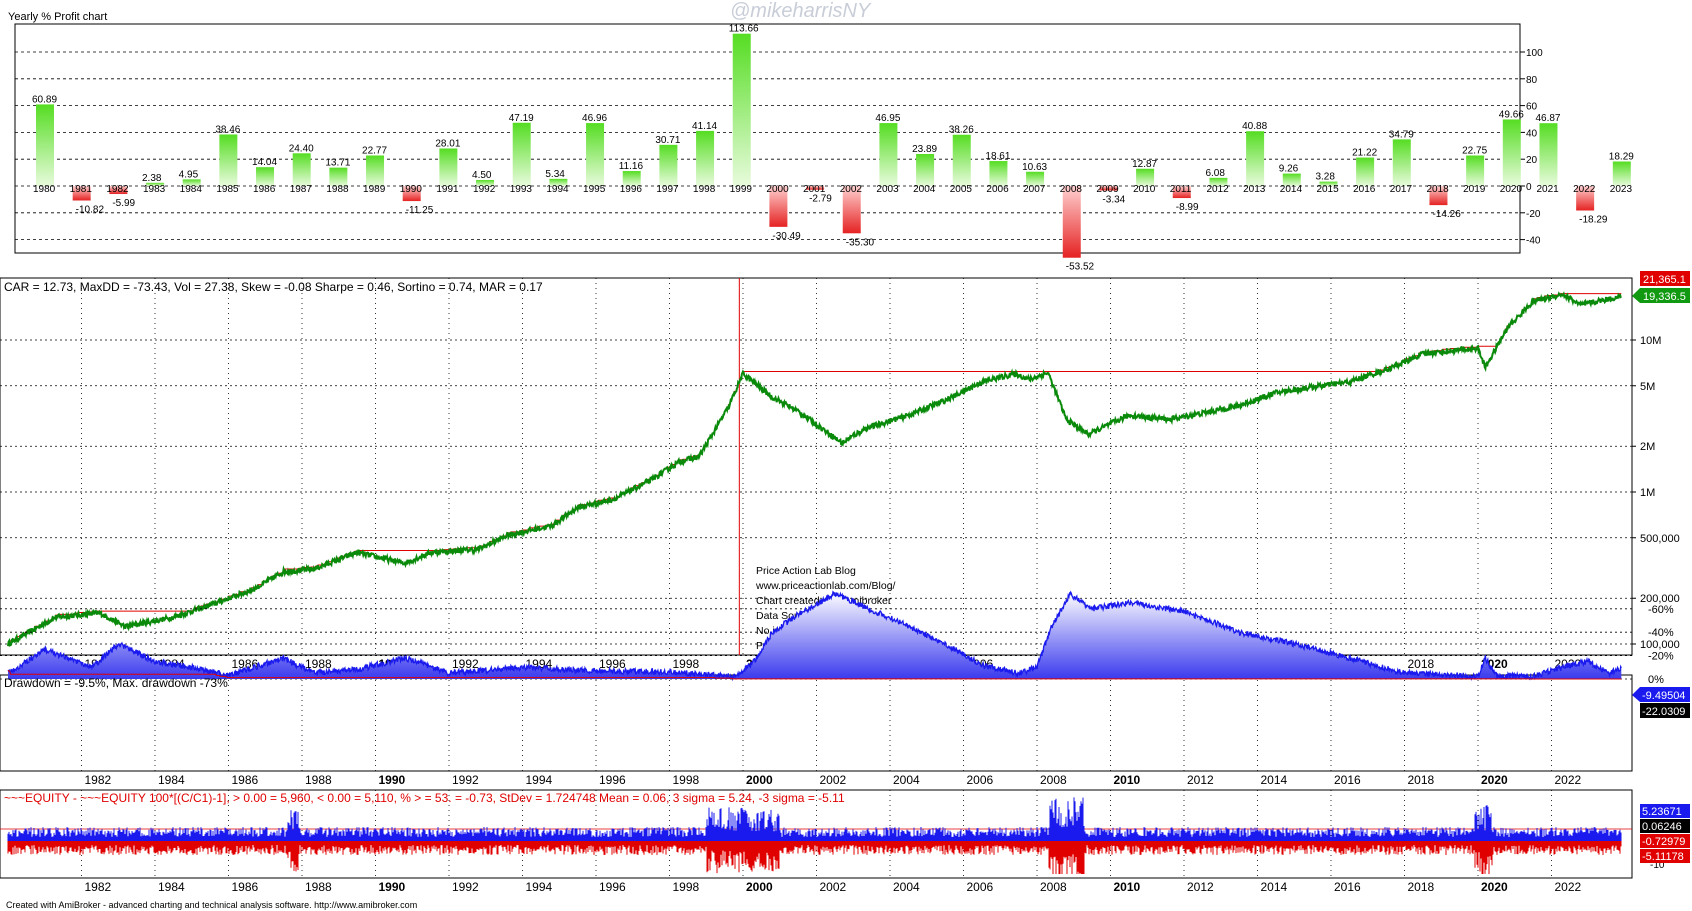  Describe the element at coordinates (612, 664) in the screenshot. I see `equity-x-tick-label: 1996` at that location.